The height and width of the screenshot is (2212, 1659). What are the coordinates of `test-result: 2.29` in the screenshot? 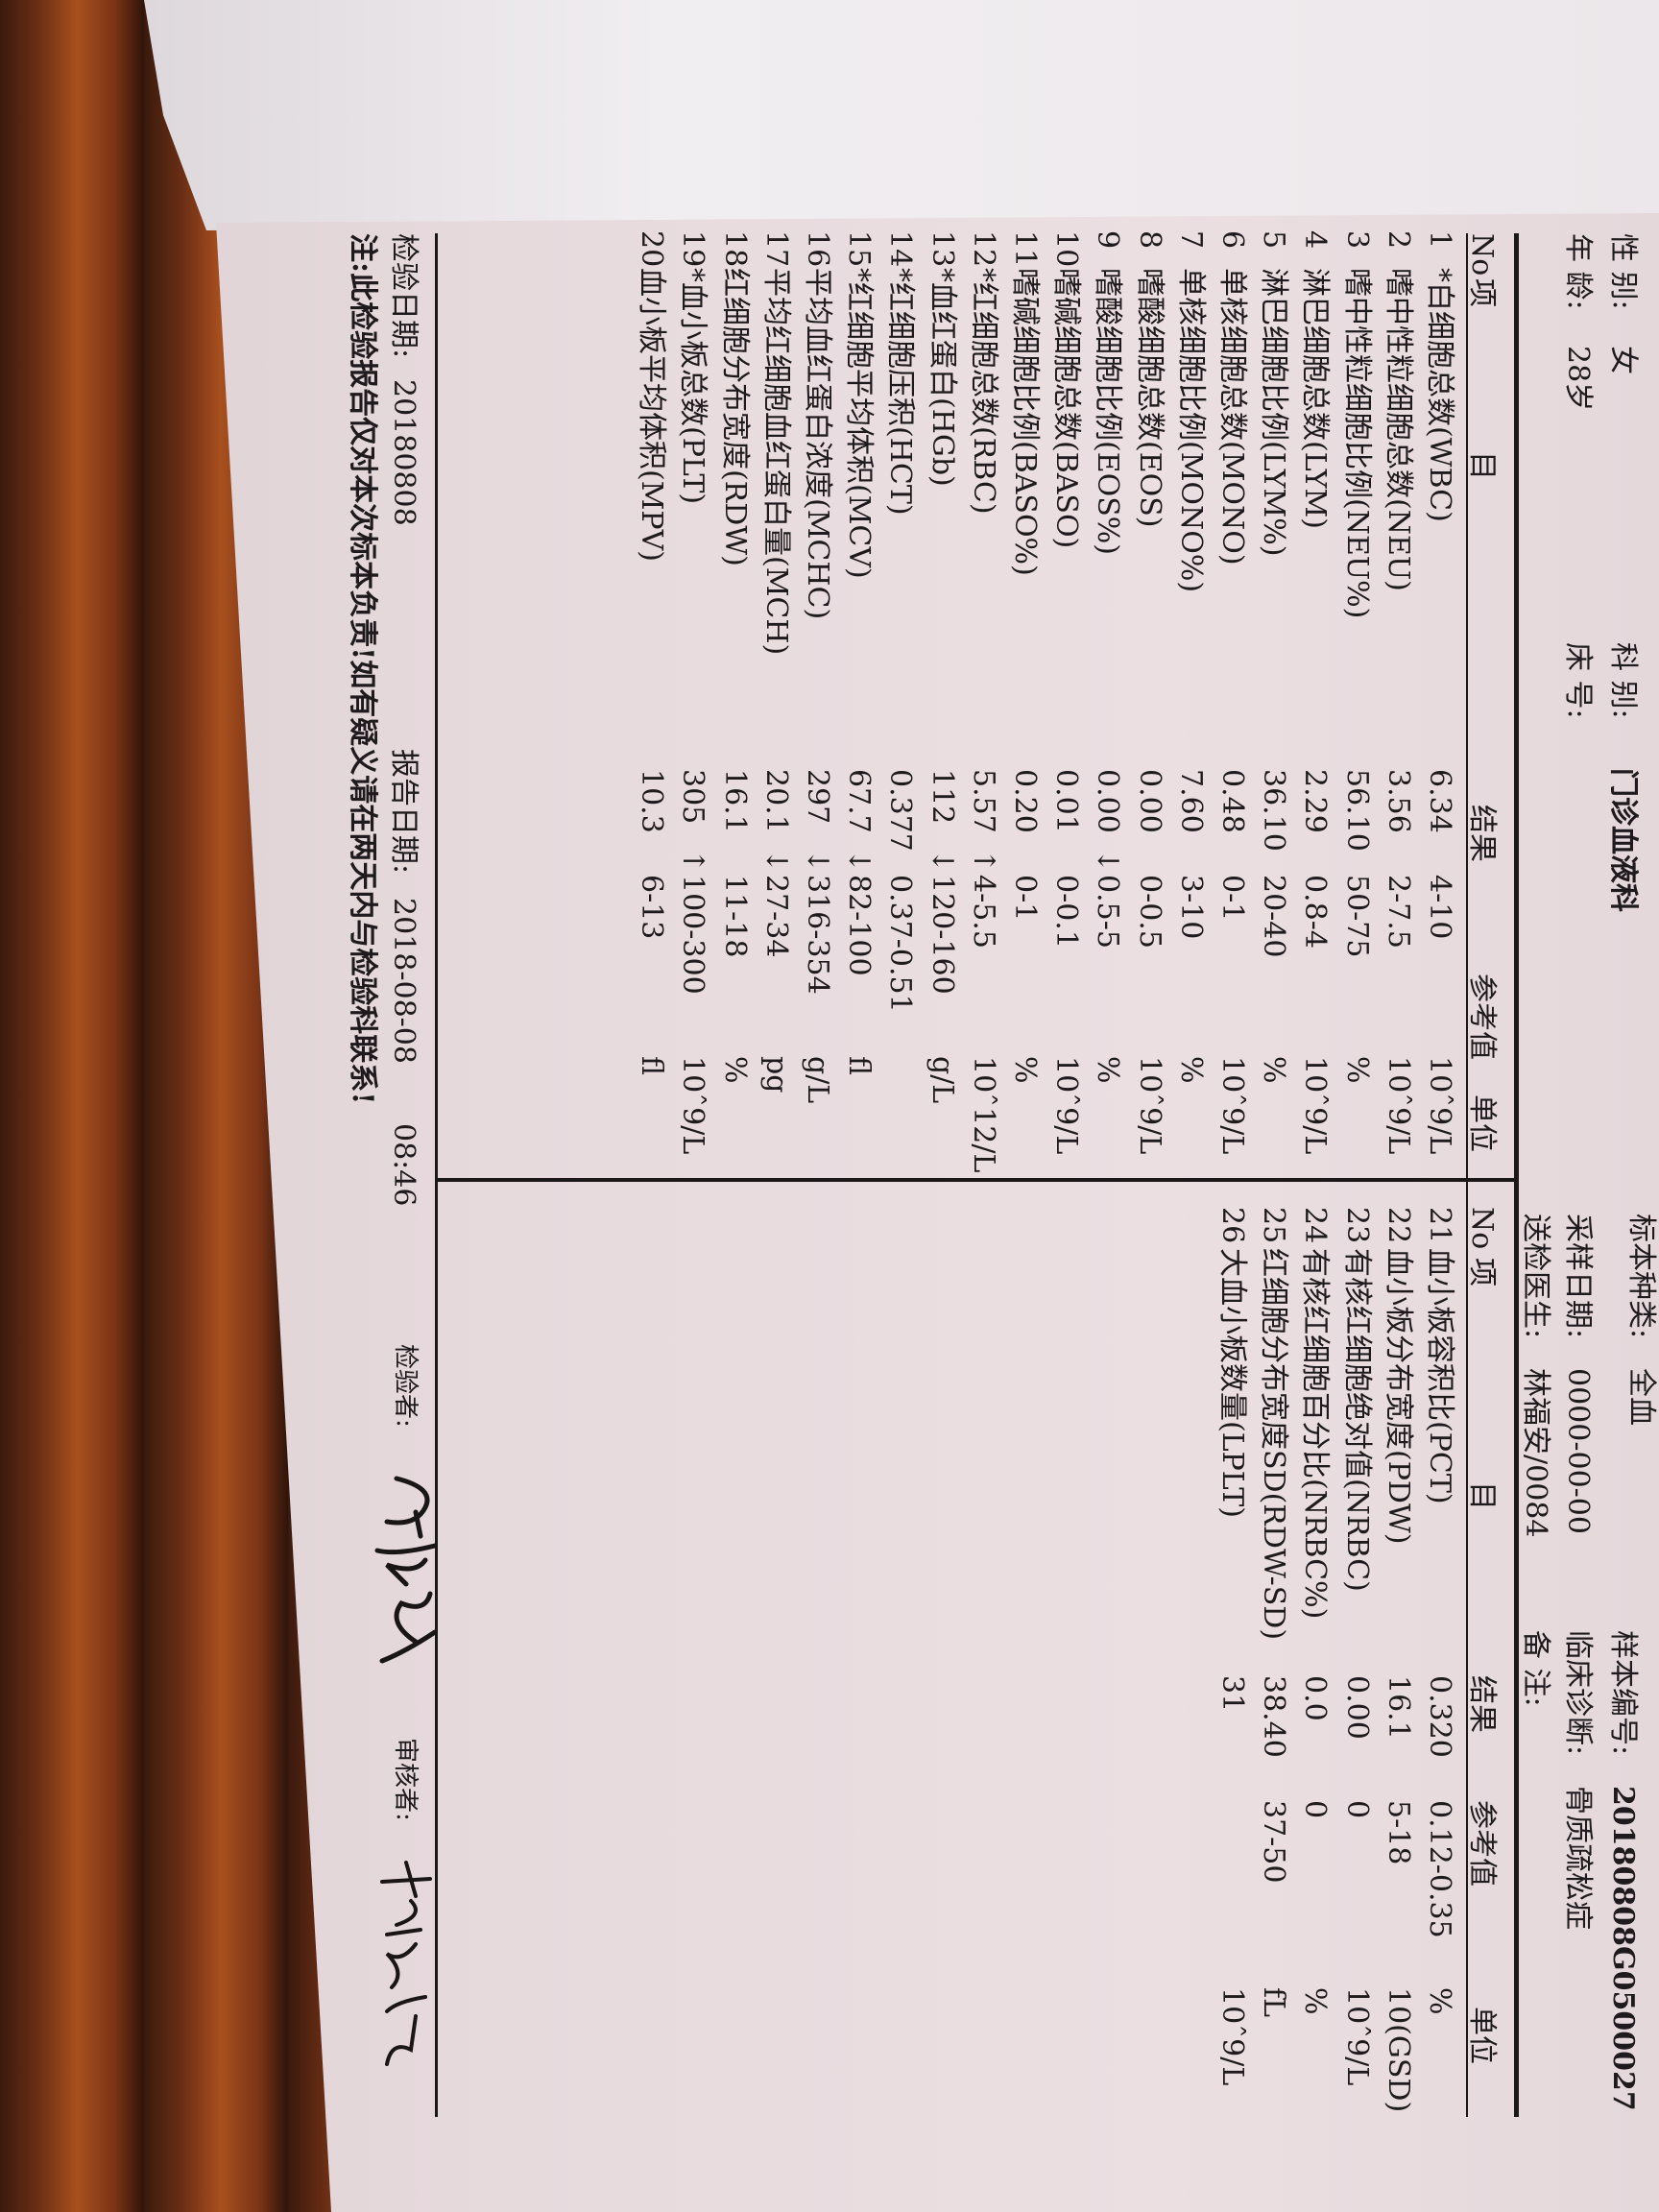 It's located at (1315, 801).